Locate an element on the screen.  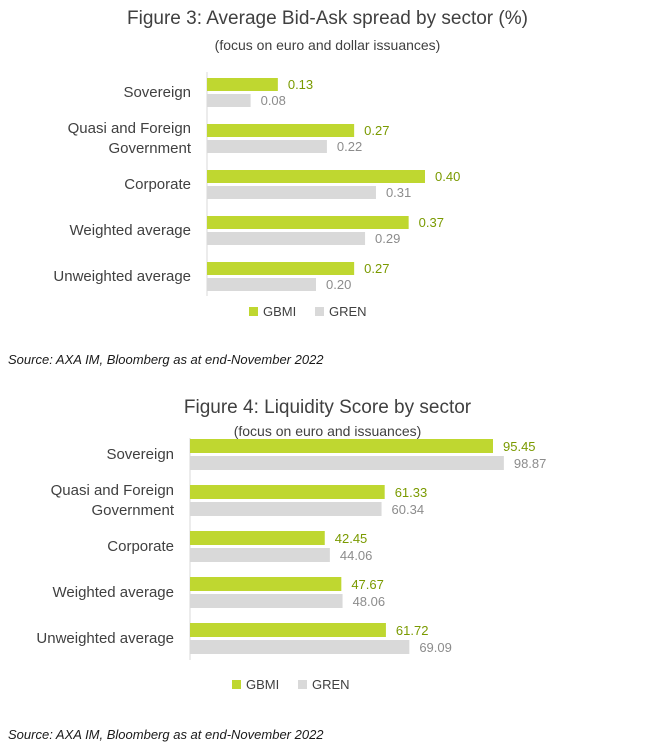
data-label-gbmi: 95.45 is located at coordinates (519, 446).